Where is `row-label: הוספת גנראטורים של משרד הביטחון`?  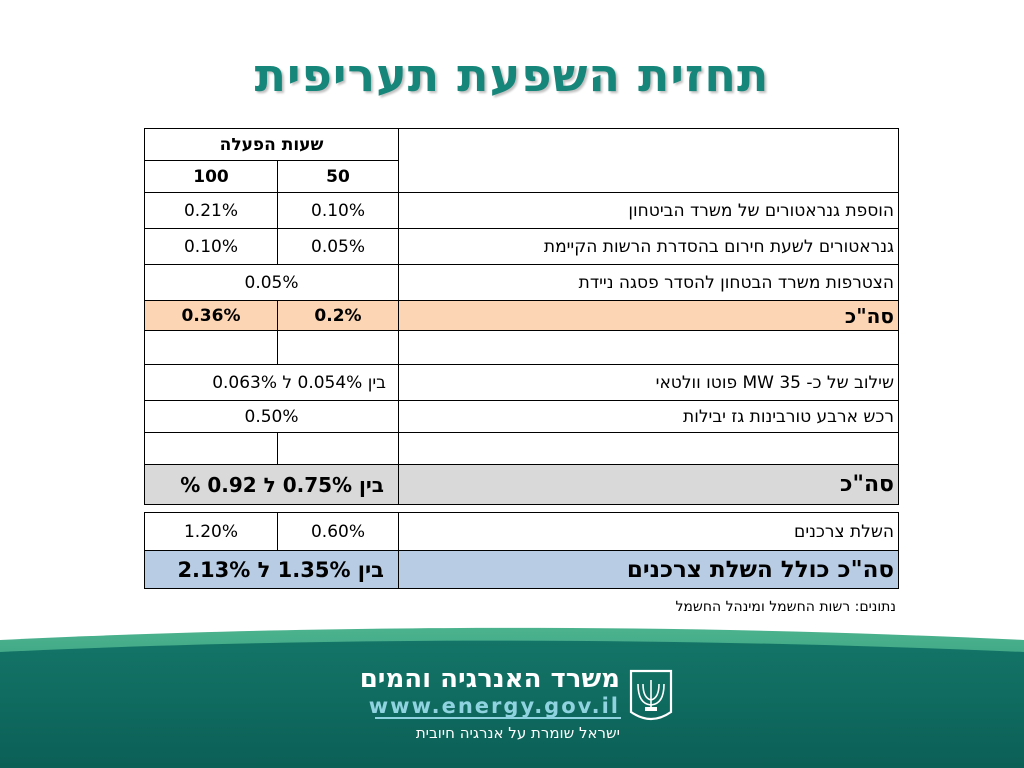 row-label: הוספת גנראטורים של משרד הביטחון is located at coordinates (649, 210).